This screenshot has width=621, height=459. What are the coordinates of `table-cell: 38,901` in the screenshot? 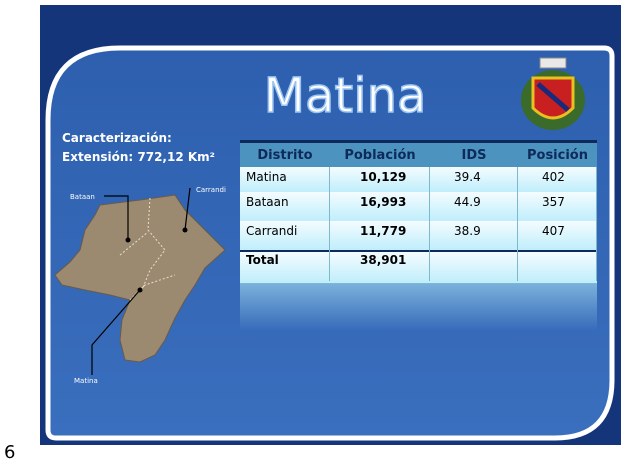 It's located at (380, 265).